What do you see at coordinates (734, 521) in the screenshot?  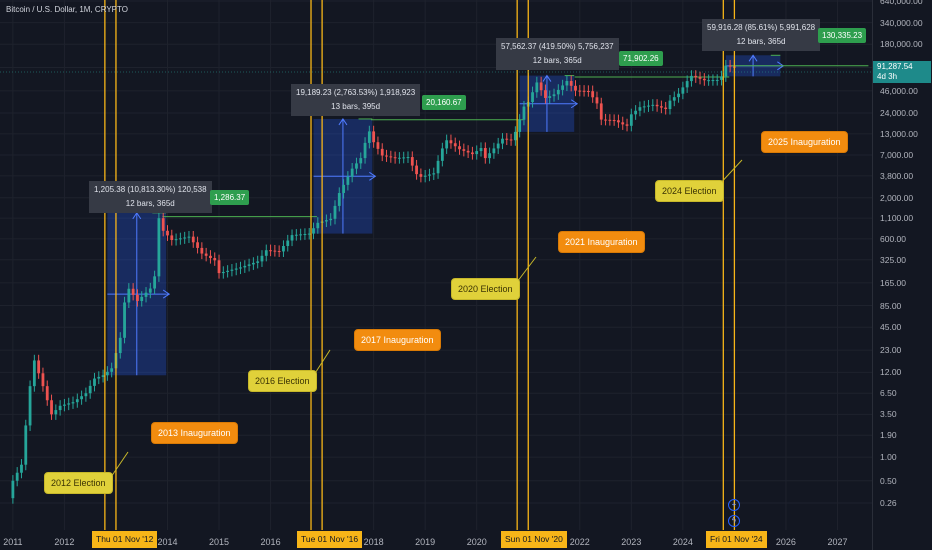 I see `lightning-icon: ϟ` at bounding box center [734, 521].